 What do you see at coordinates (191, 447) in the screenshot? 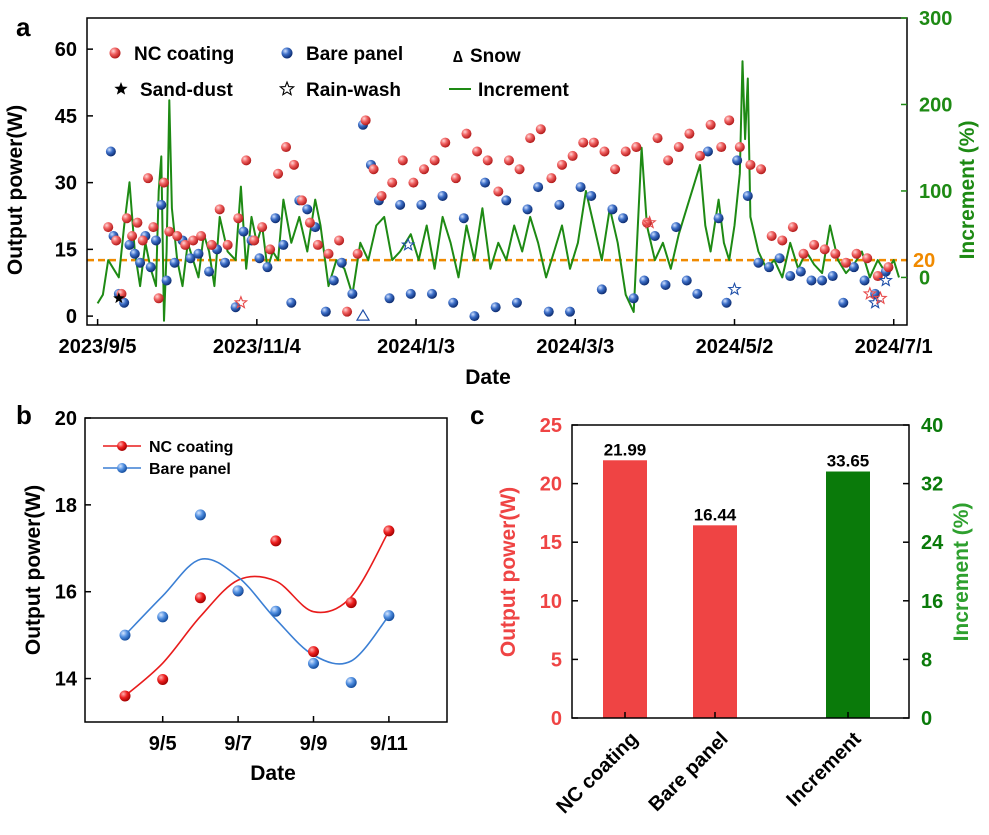
I see `legend-b-nc-label: NC coating` at bounding box center [191, 447].